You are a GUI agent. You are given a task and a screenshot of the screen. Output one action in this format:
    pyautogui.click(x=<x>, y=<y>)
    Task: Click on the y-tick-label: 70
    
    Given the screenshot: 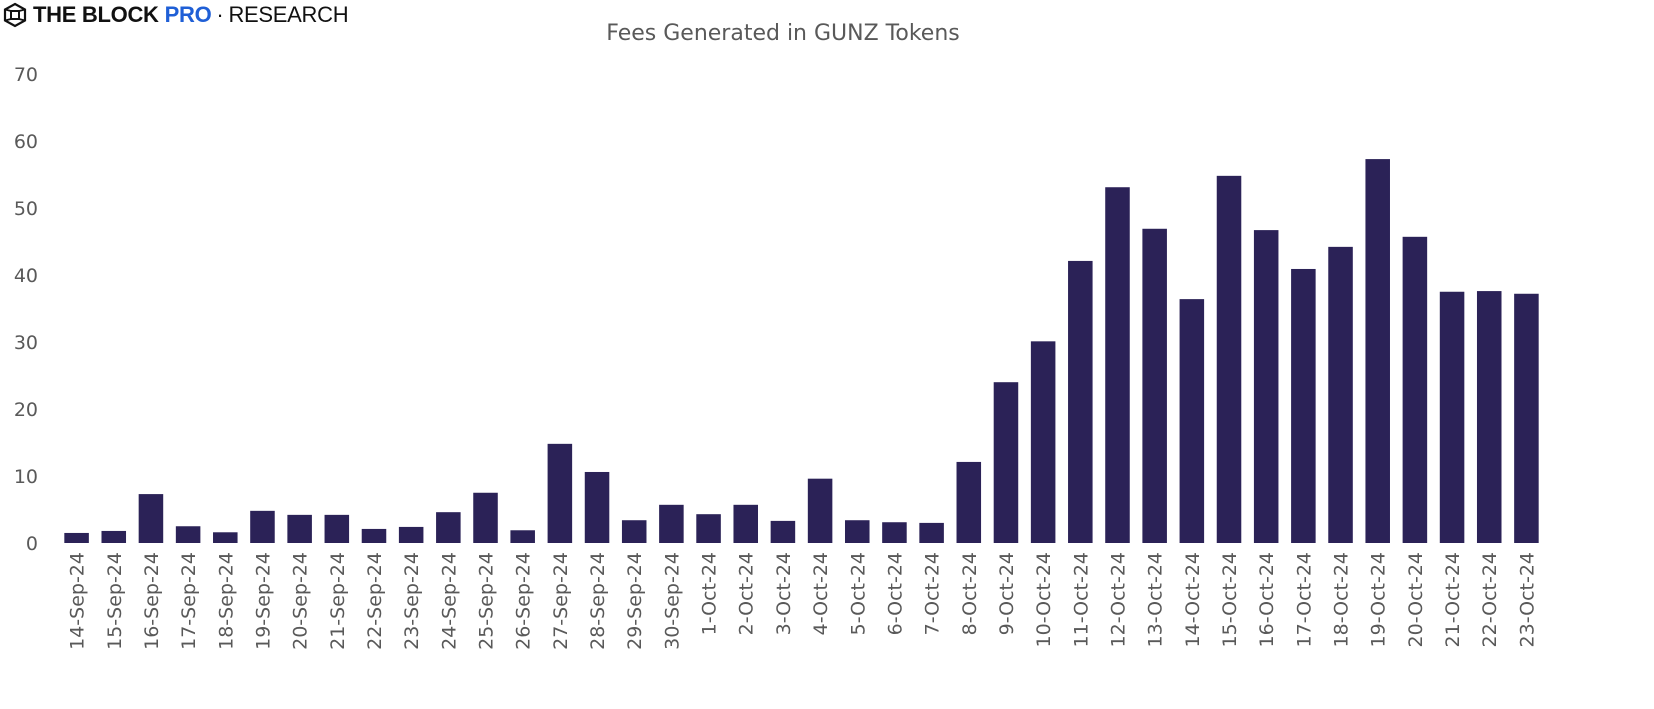 What is the action you would take?
    pyautogui.click(x=26, y=75)
    